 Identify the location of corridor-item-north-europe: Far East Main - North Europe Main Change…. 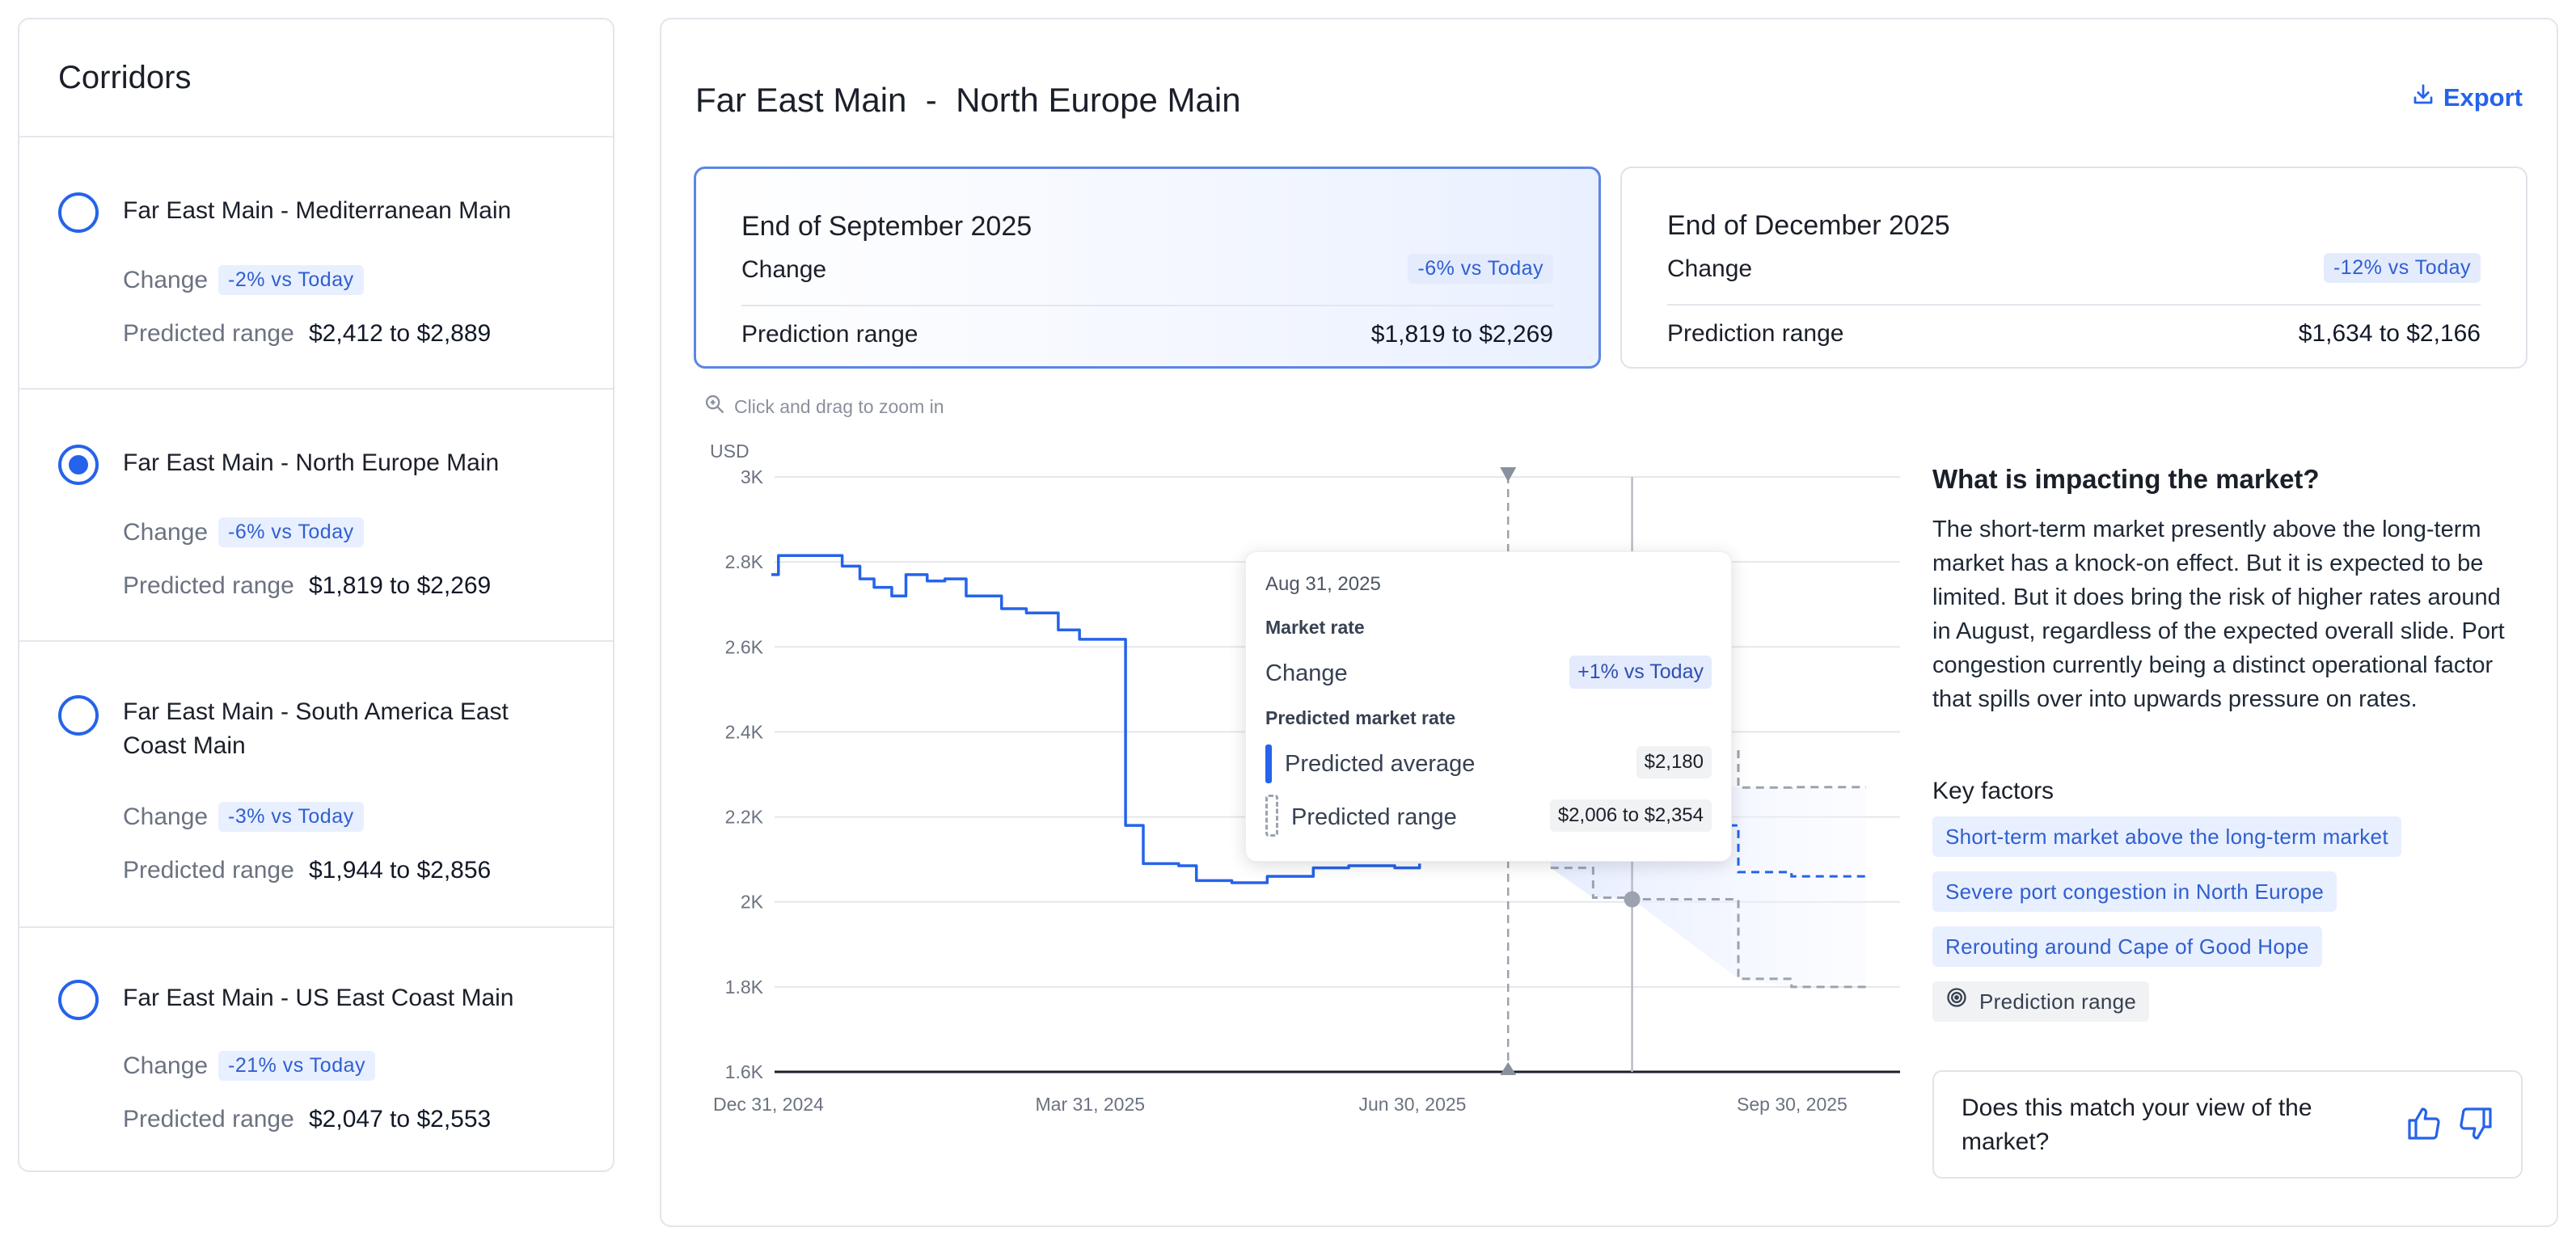
(316, 516).